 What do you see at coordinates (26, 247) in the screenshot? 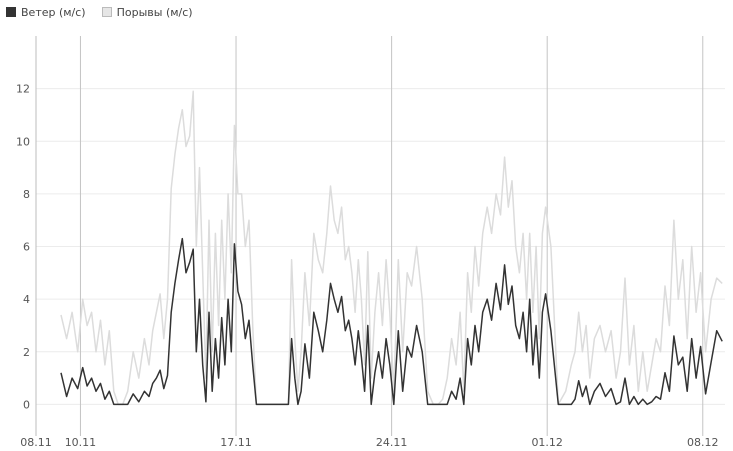
I see `y-tick-label-3: 6` at bounding box center [26, 247].